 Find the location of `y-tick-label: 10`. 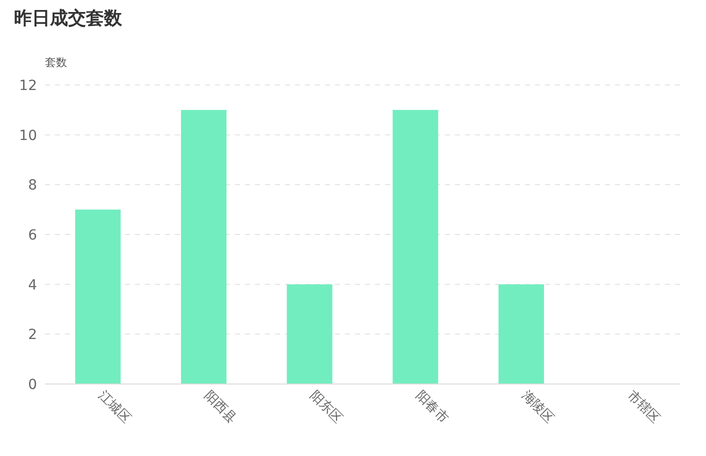

y-tick-label: 10 is located at coordinates (28, 136).